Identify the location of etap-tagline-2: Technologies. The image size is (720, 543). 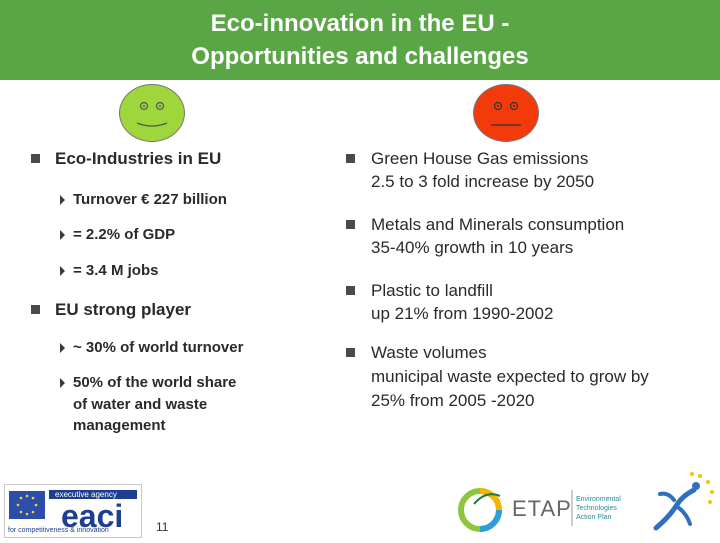
(596, 508).